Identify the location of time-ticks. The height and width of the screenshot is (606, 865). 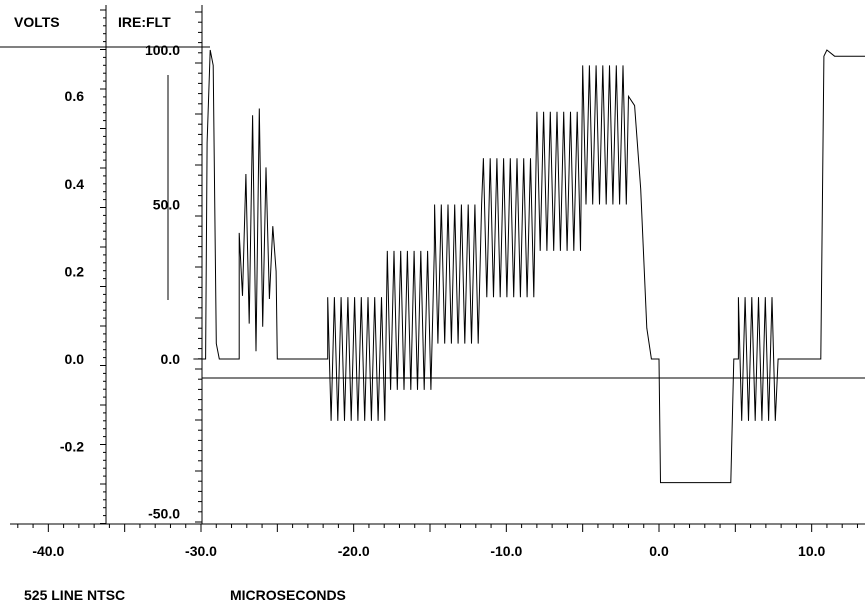
(437, 528).